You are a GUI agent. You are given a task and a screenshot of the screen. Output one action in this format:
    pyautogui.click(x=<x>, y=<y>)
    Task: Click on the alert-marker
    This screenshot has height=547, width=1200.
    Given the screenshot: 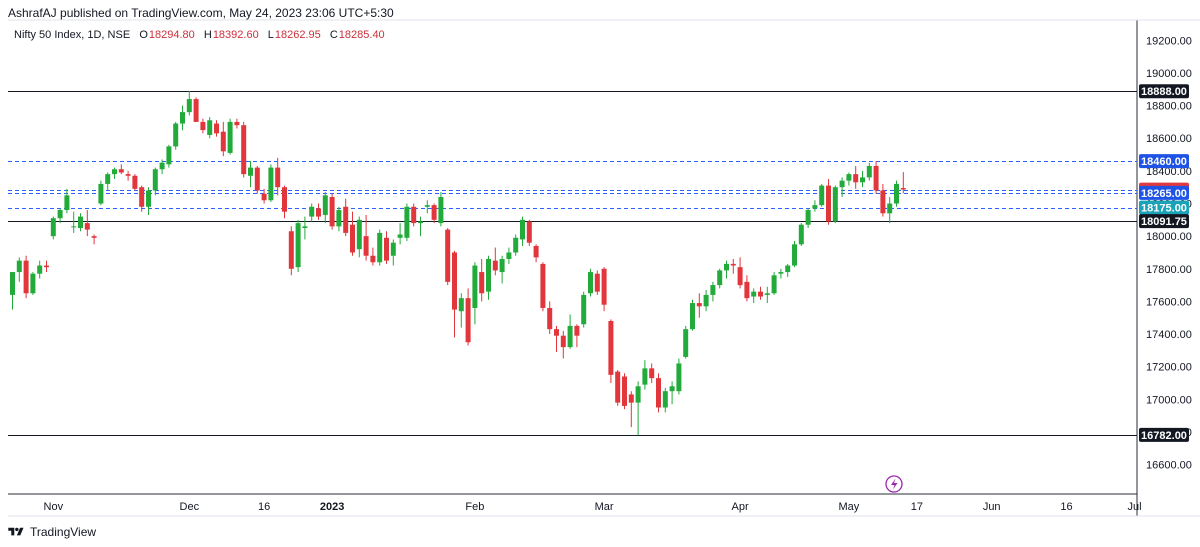 What is the action you would take?
    pyautogui.click(x=894, y=484)
    